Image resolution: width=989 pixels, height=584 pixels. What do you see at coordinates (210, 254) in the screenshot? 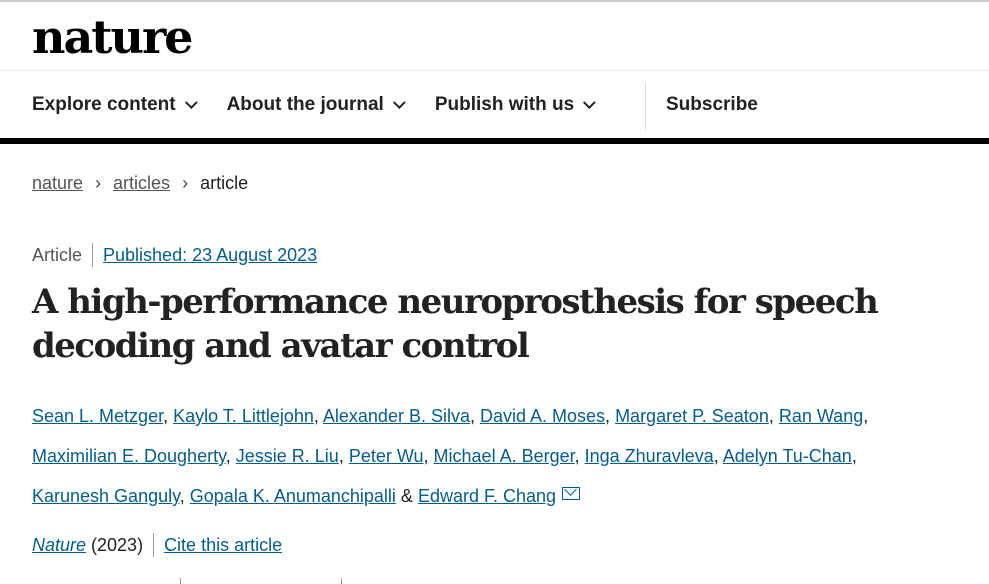
I see `published-date: Published: 23 August 2023` at bounding box center [210, 254].